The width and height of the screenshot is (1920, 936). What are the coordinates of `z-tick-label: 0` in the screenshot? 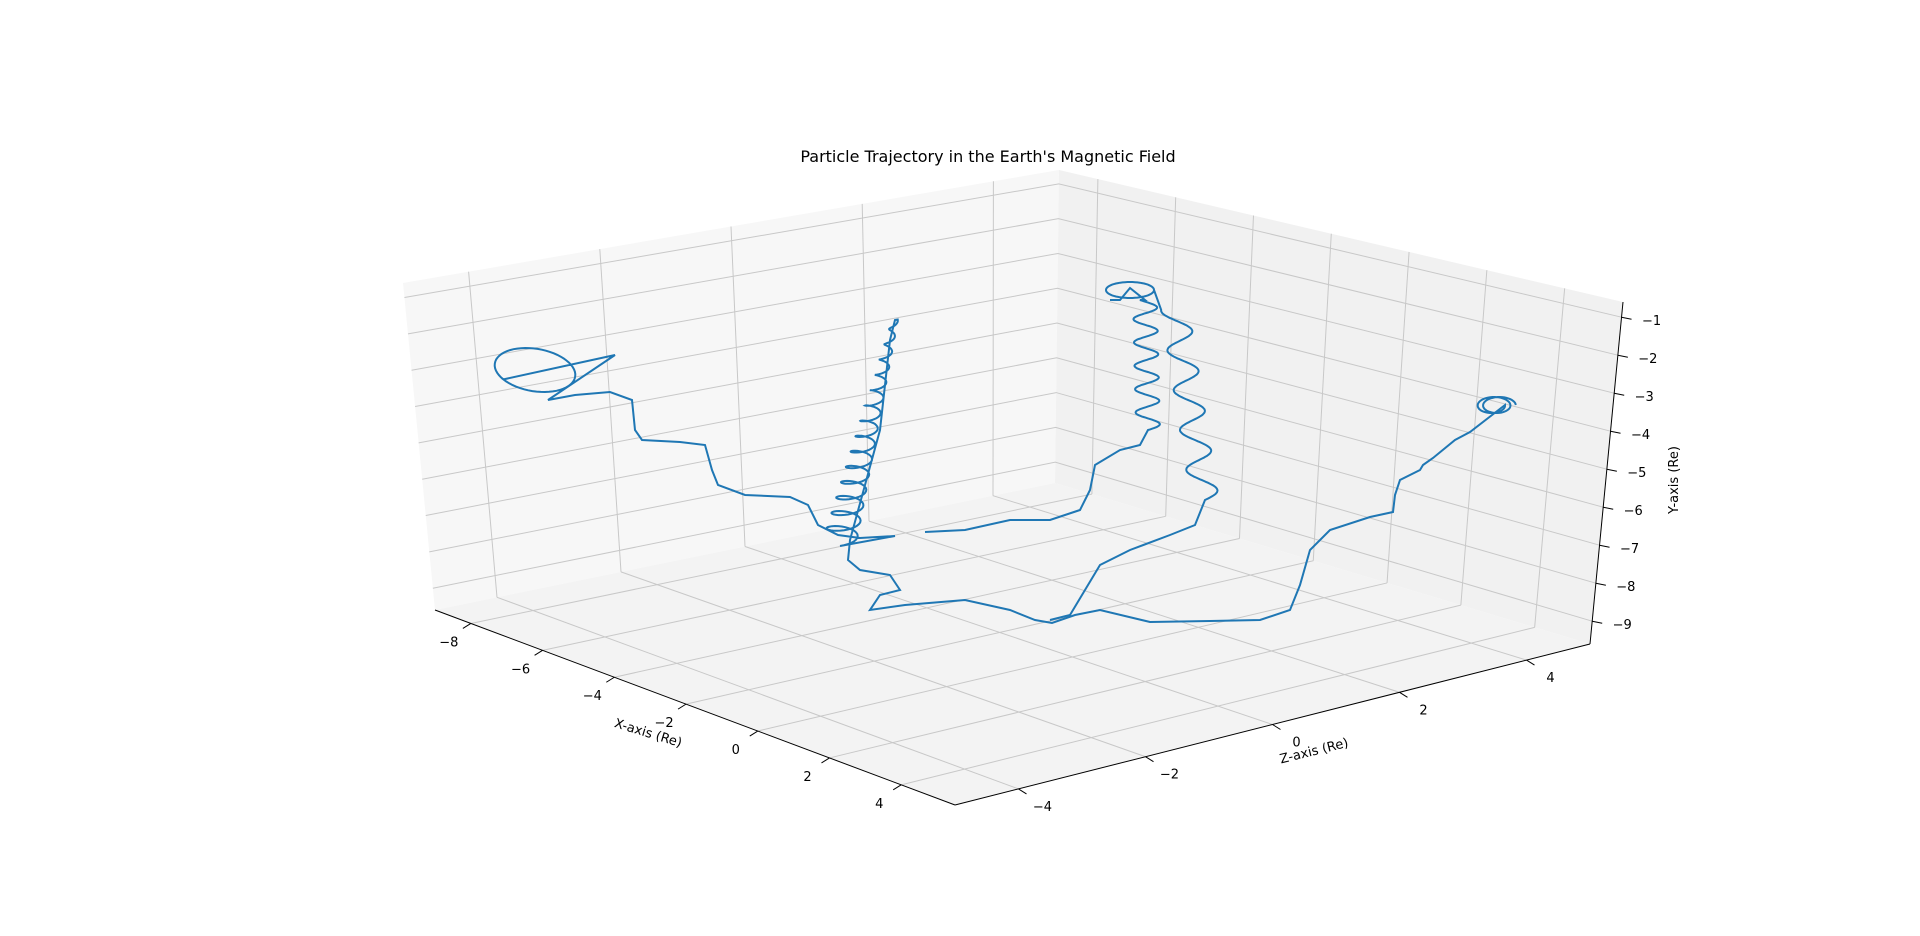 It's located at (1296, 743).